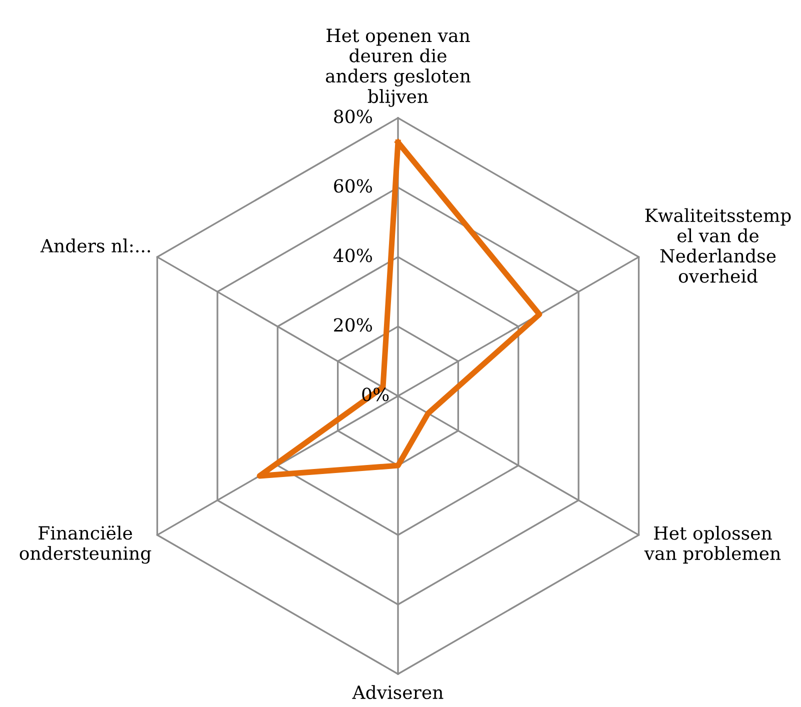 The height and width of the screenshot is (707, 801). I want to click on spoke-label: Financiële ondersteuning, so click(86, 545).